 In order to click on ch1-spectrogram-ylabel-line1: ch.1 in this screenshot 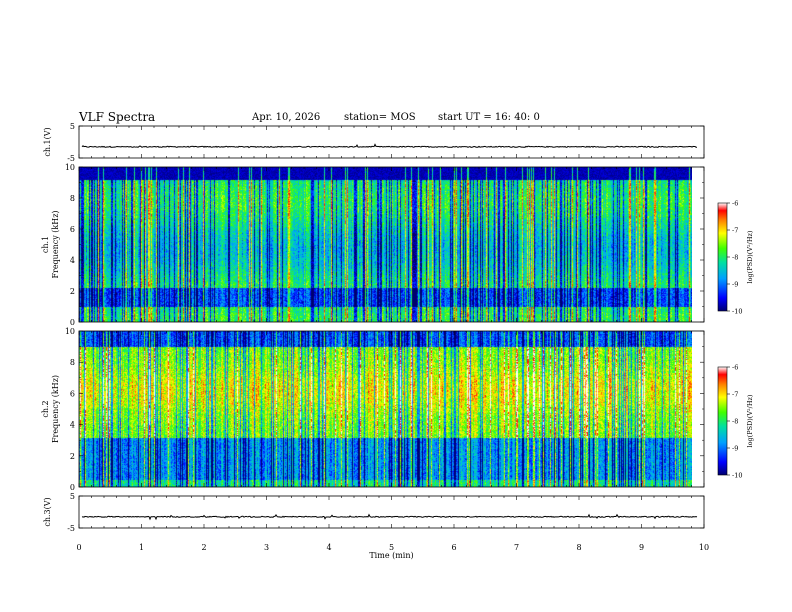, I will do `click(45, 244)`.